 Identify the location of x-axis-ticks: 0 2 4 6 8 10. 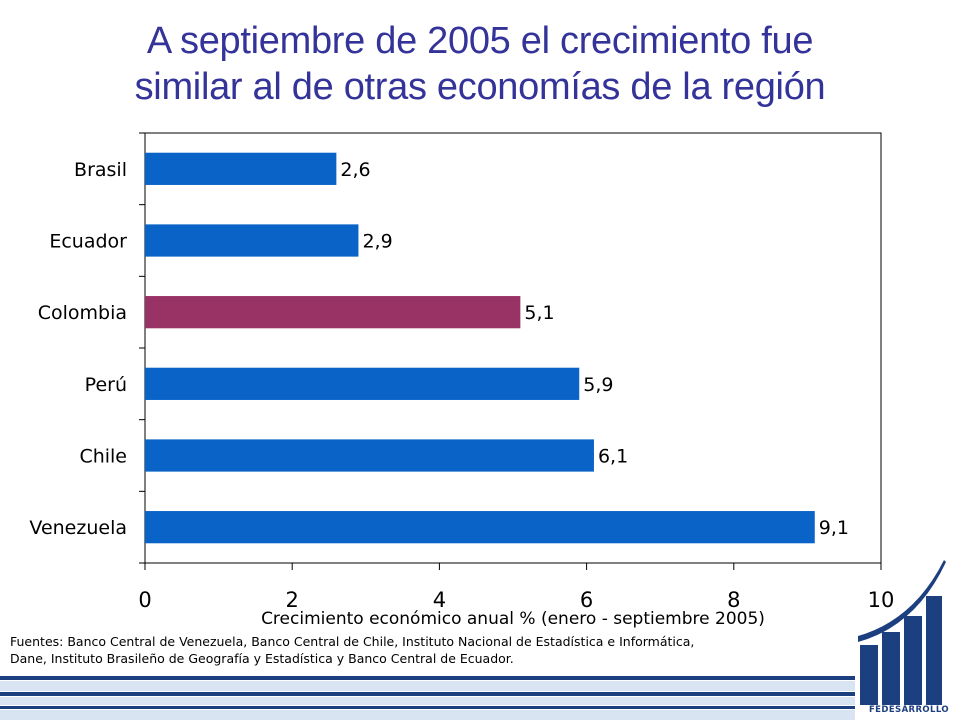
(516, 587).